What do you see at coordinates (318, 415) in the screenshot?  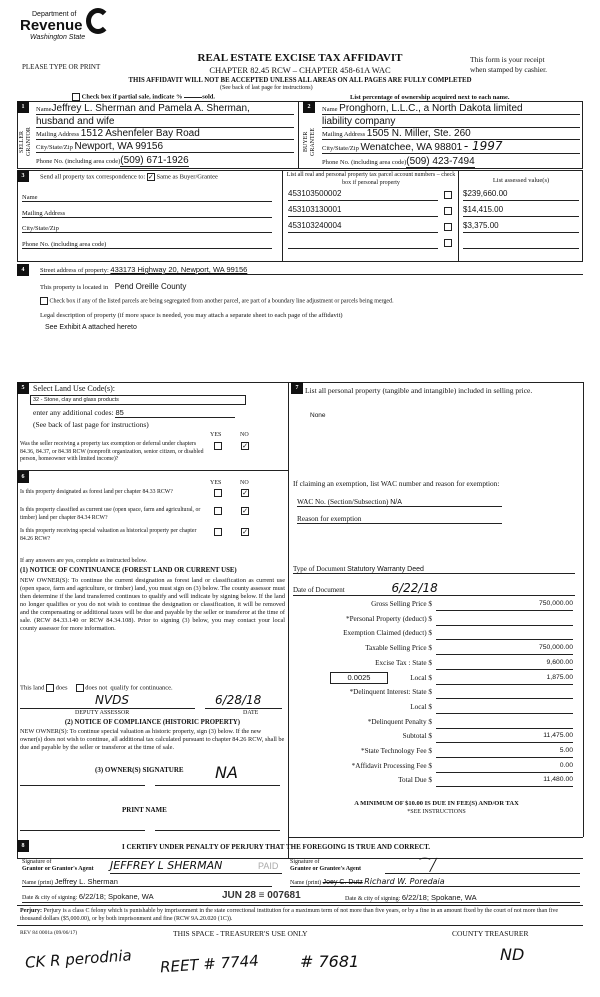 I see `personal-property-field: None` at bounding box center [318, 415].